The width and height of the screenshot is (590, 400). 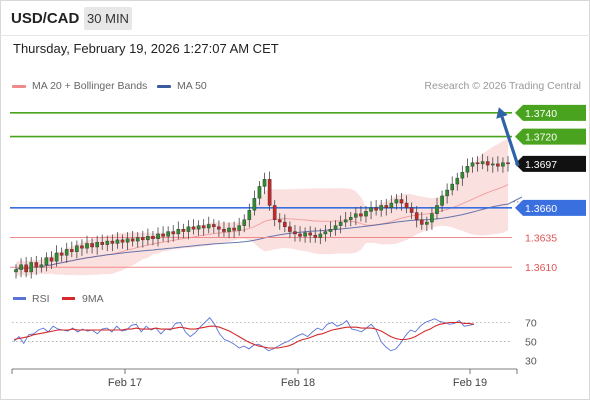 What do you see at coordinates (68, 298) in the screenshot?
I see `rsi-ma-swatch-icon` at bounding box center [68, 298].